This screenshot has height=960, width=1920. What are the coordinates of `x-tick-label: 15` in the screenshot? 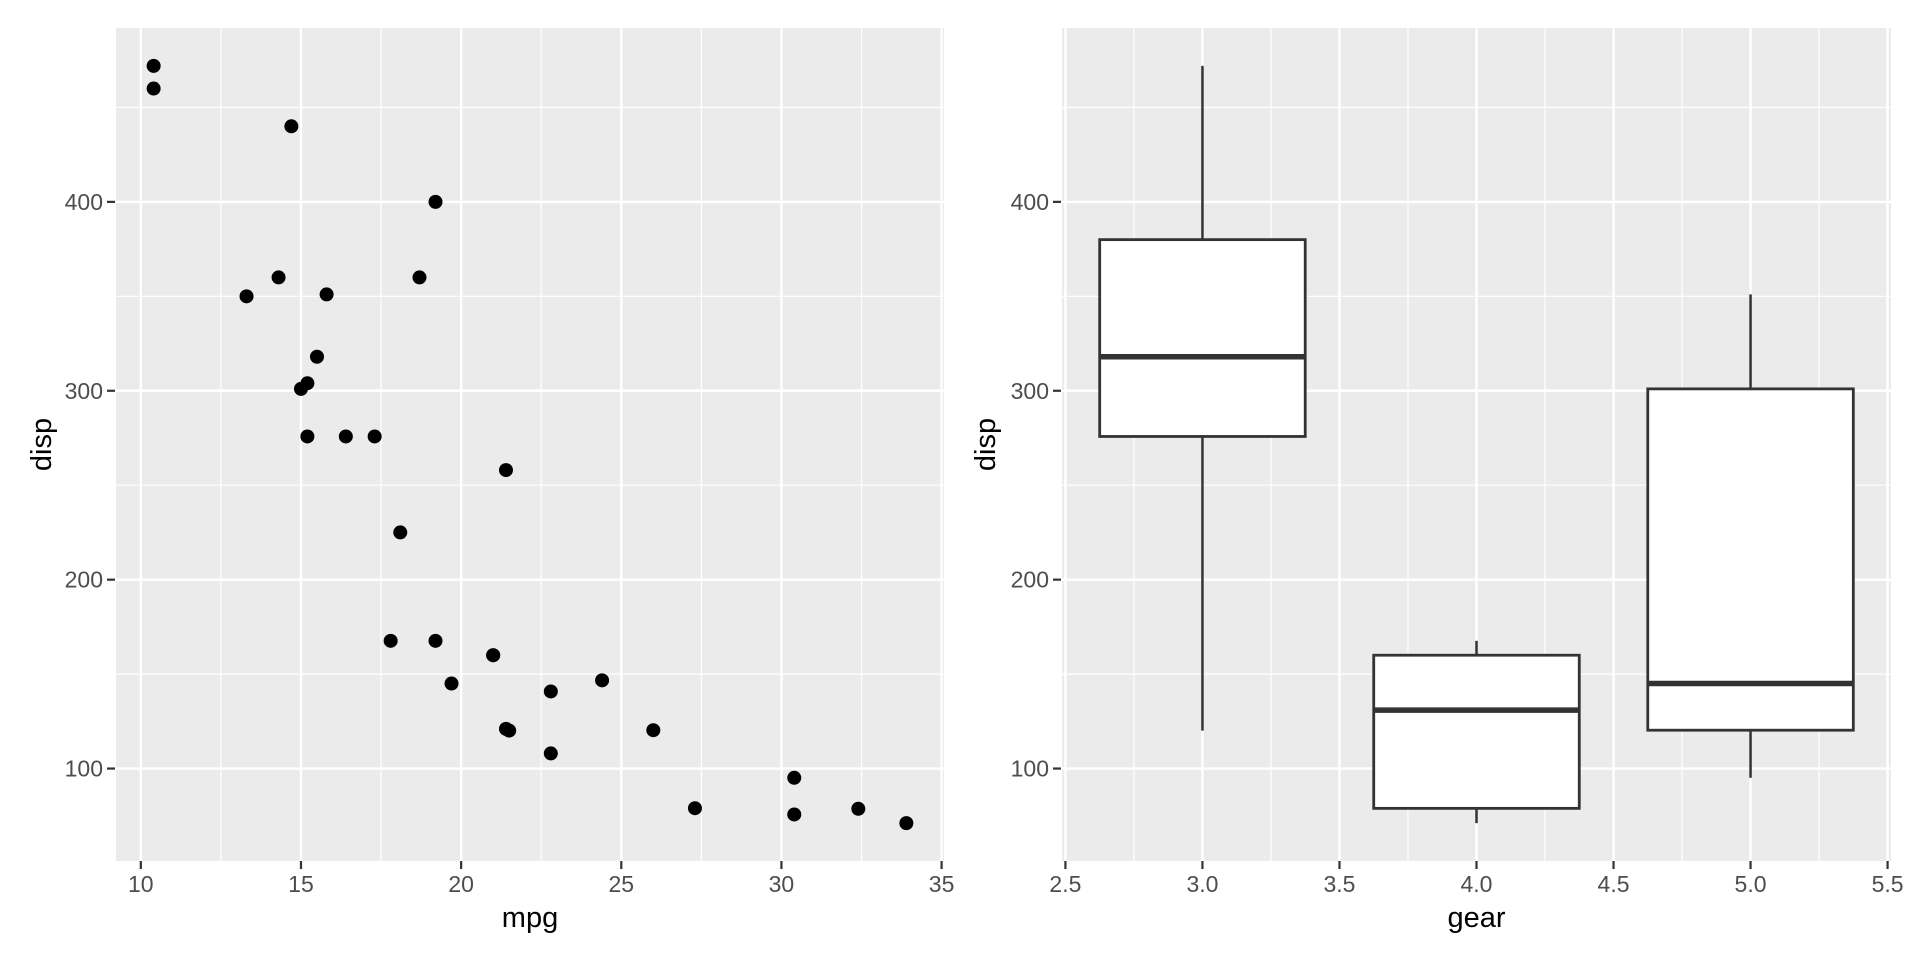 It's located at (301, 884).